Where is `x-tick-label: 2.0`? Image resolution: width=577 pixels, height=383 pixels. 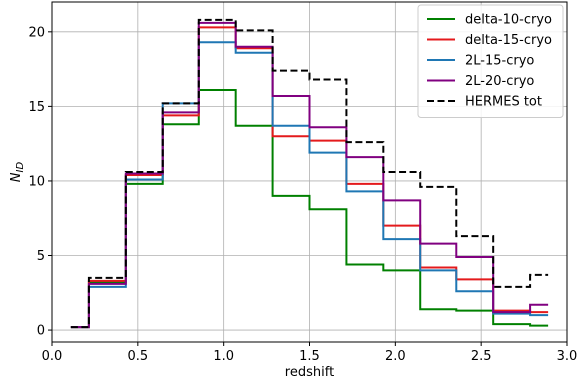 x-tick-label: 2.0 is located at coordinates (395, 356).